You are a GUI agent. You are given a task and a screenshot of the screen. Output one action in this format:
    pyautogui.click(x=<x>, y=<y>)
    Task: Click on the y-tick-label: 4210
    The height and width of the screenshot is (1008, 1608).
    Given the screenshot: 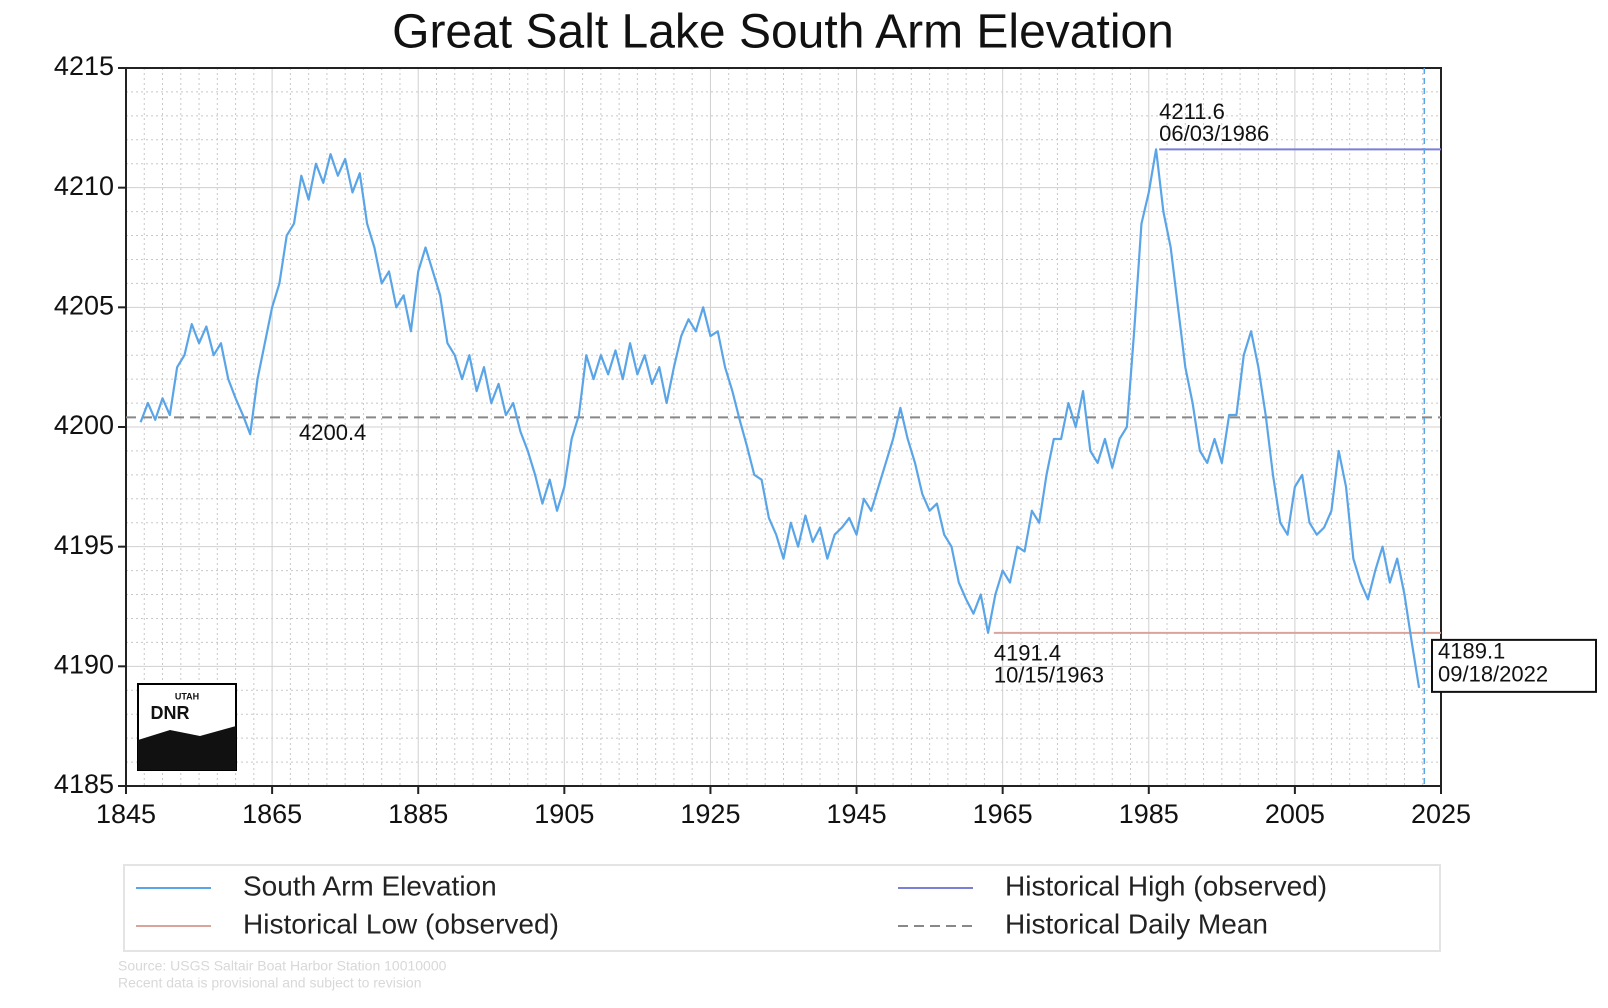 What is the action you would take?
    pyautogui.click(x=84, y=186)
    